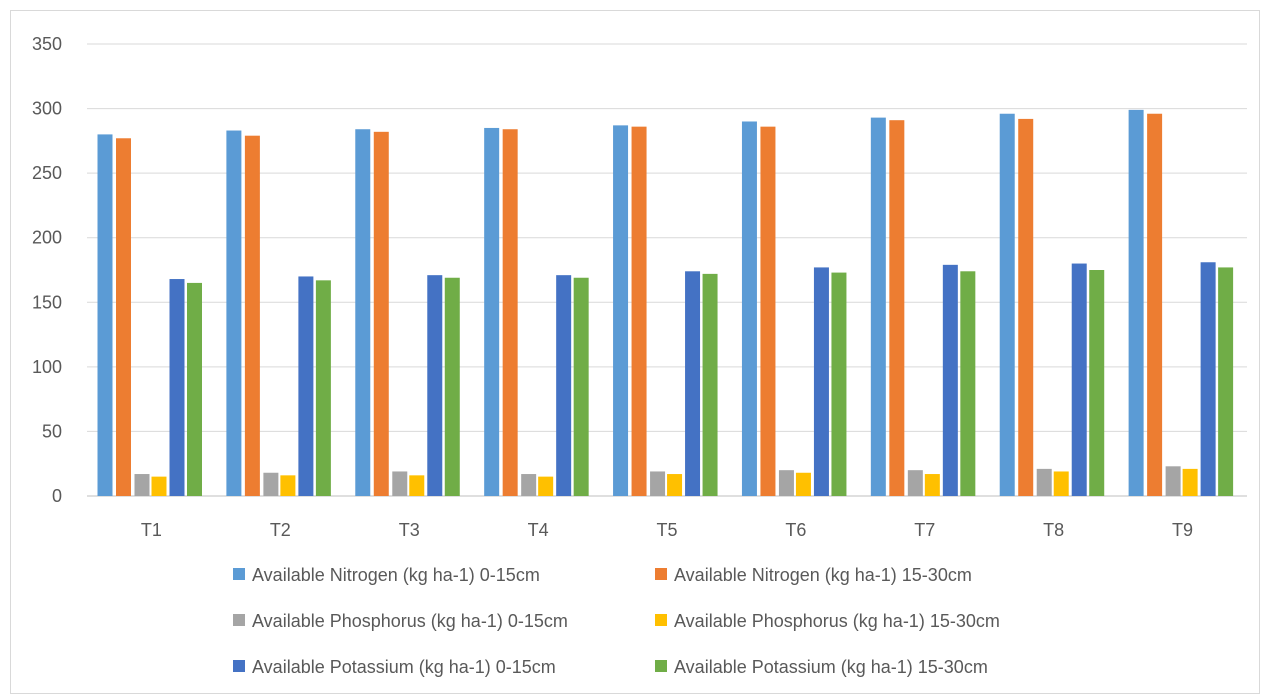 This screenshot has height=697, width=1263. Describe the element at coordinates (1053, 530) in the screenshot. I see `x-tick-label: T8` at that location.